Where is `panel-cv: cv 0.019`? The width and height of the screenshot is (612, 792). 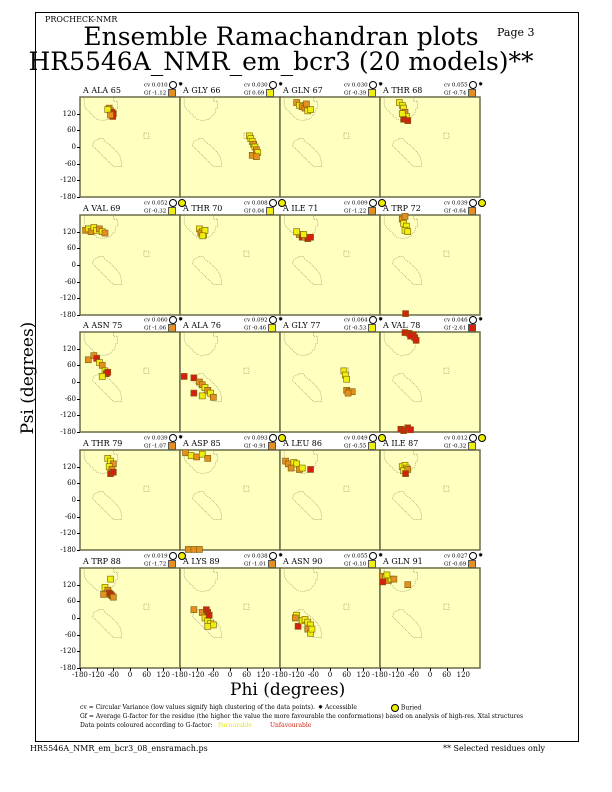
panel-cv: cv 0.019 is located at coordinates (165, 556).